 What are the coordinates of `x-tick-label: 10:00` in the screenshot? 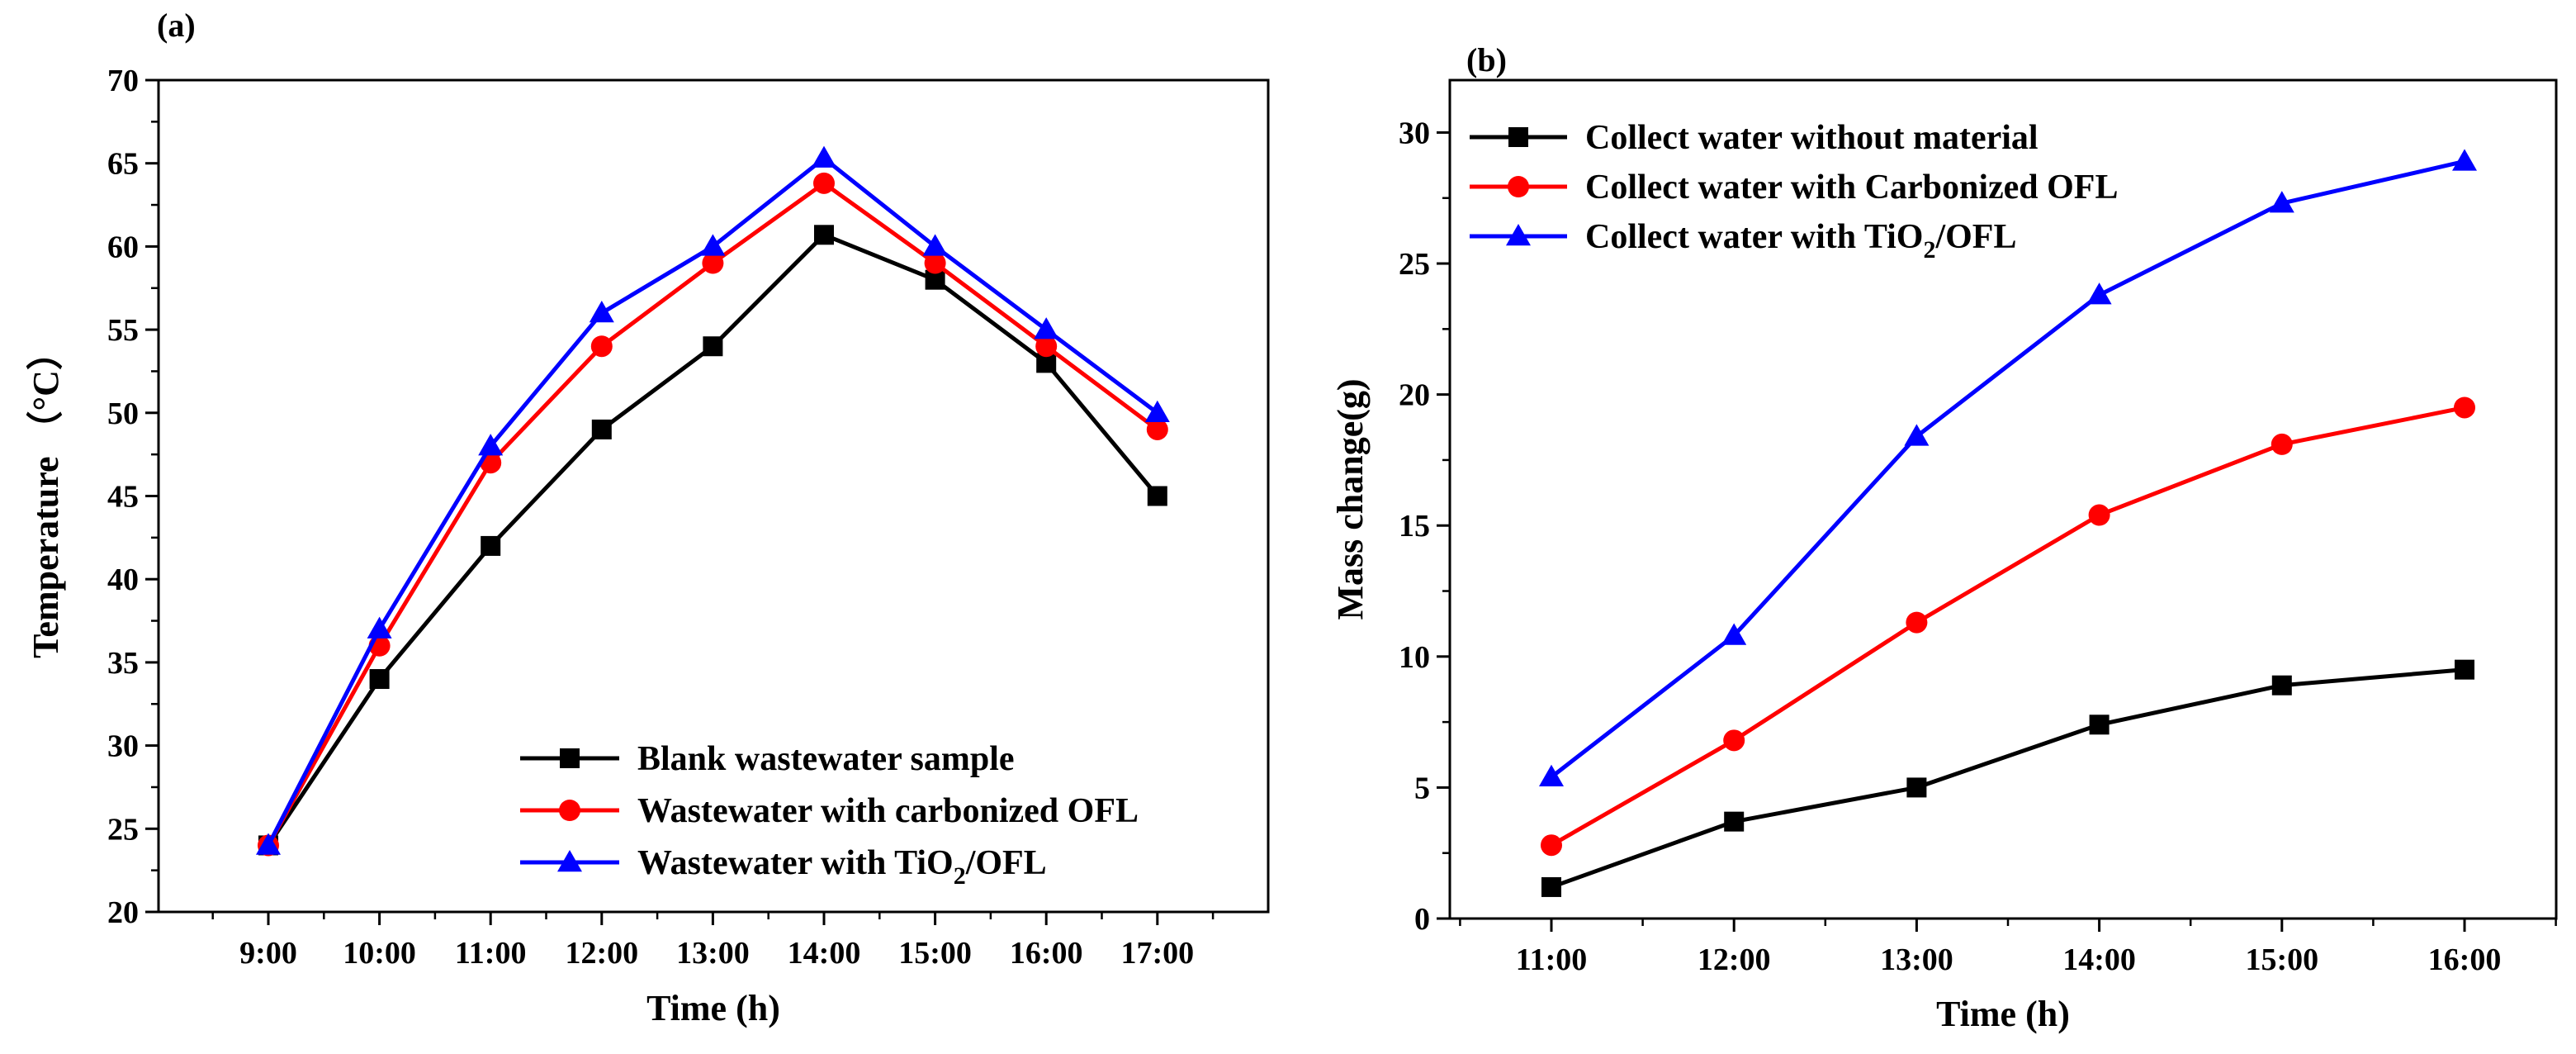 It's located at (379, 954).